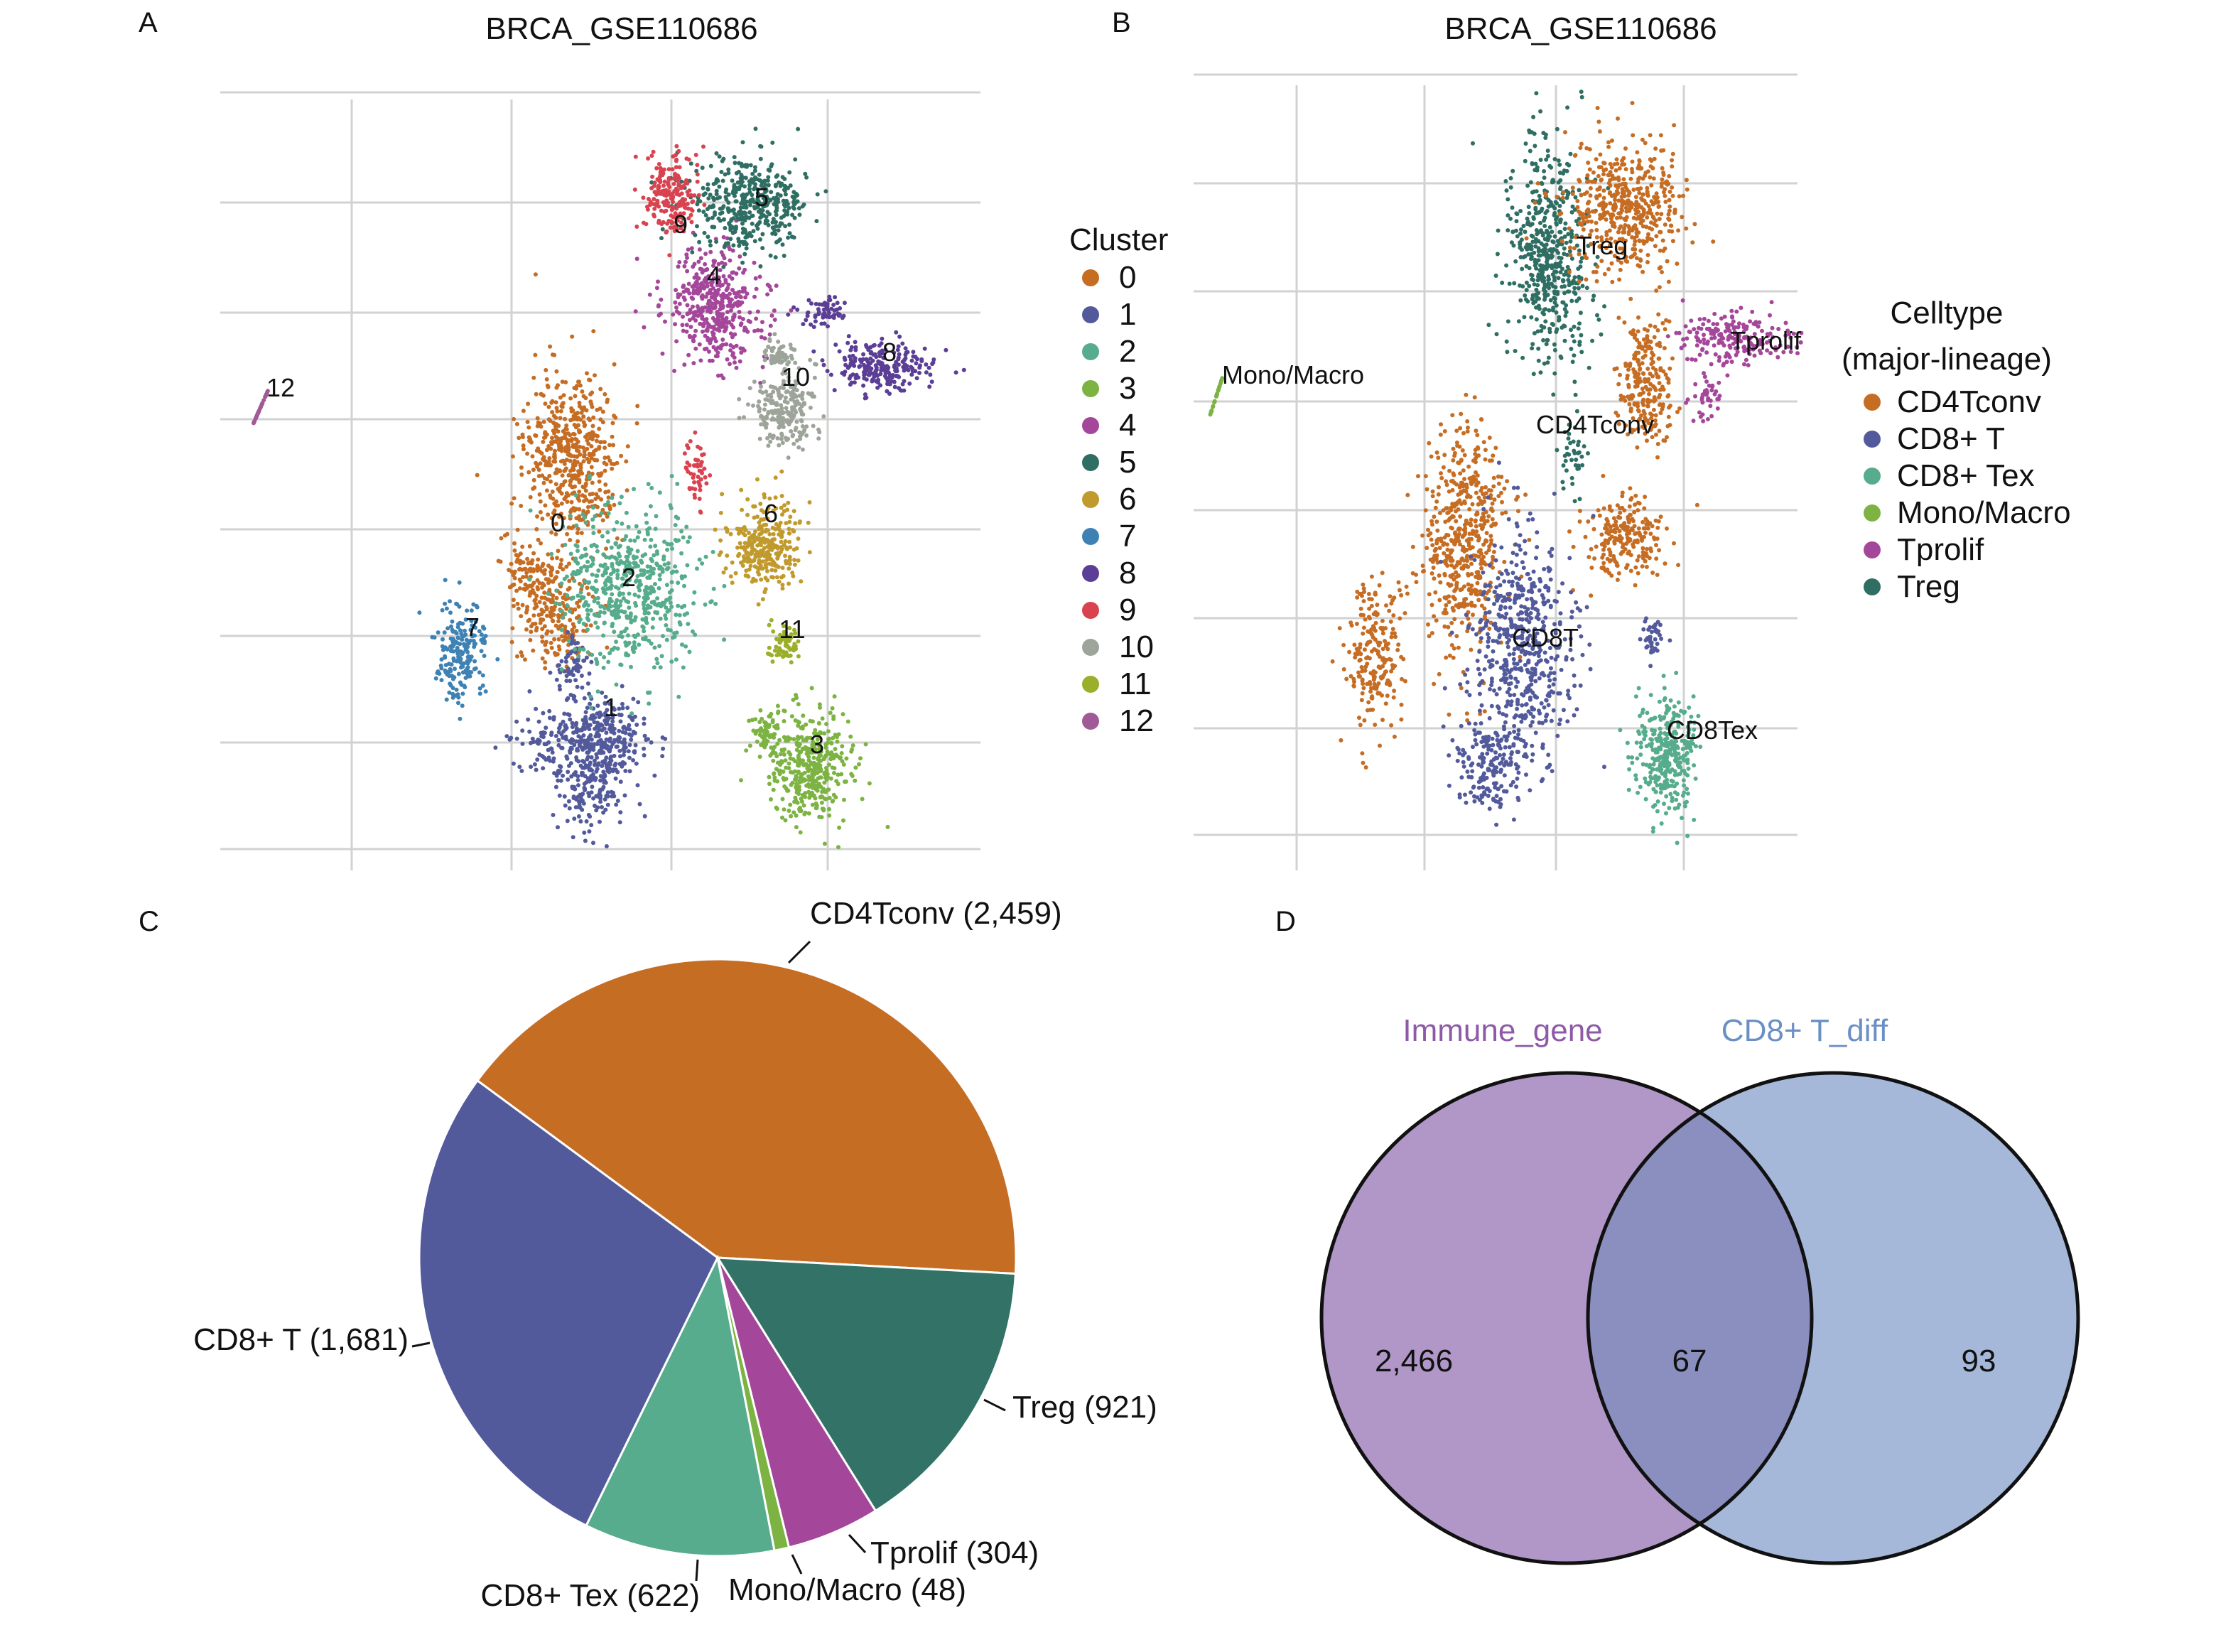 This screenshot has width=2238, height=1652. What do you see at coordinates (1127, 463) in the screenshot?
I see `legend-a-label-5: 5` at bounding box center [1127, 463].